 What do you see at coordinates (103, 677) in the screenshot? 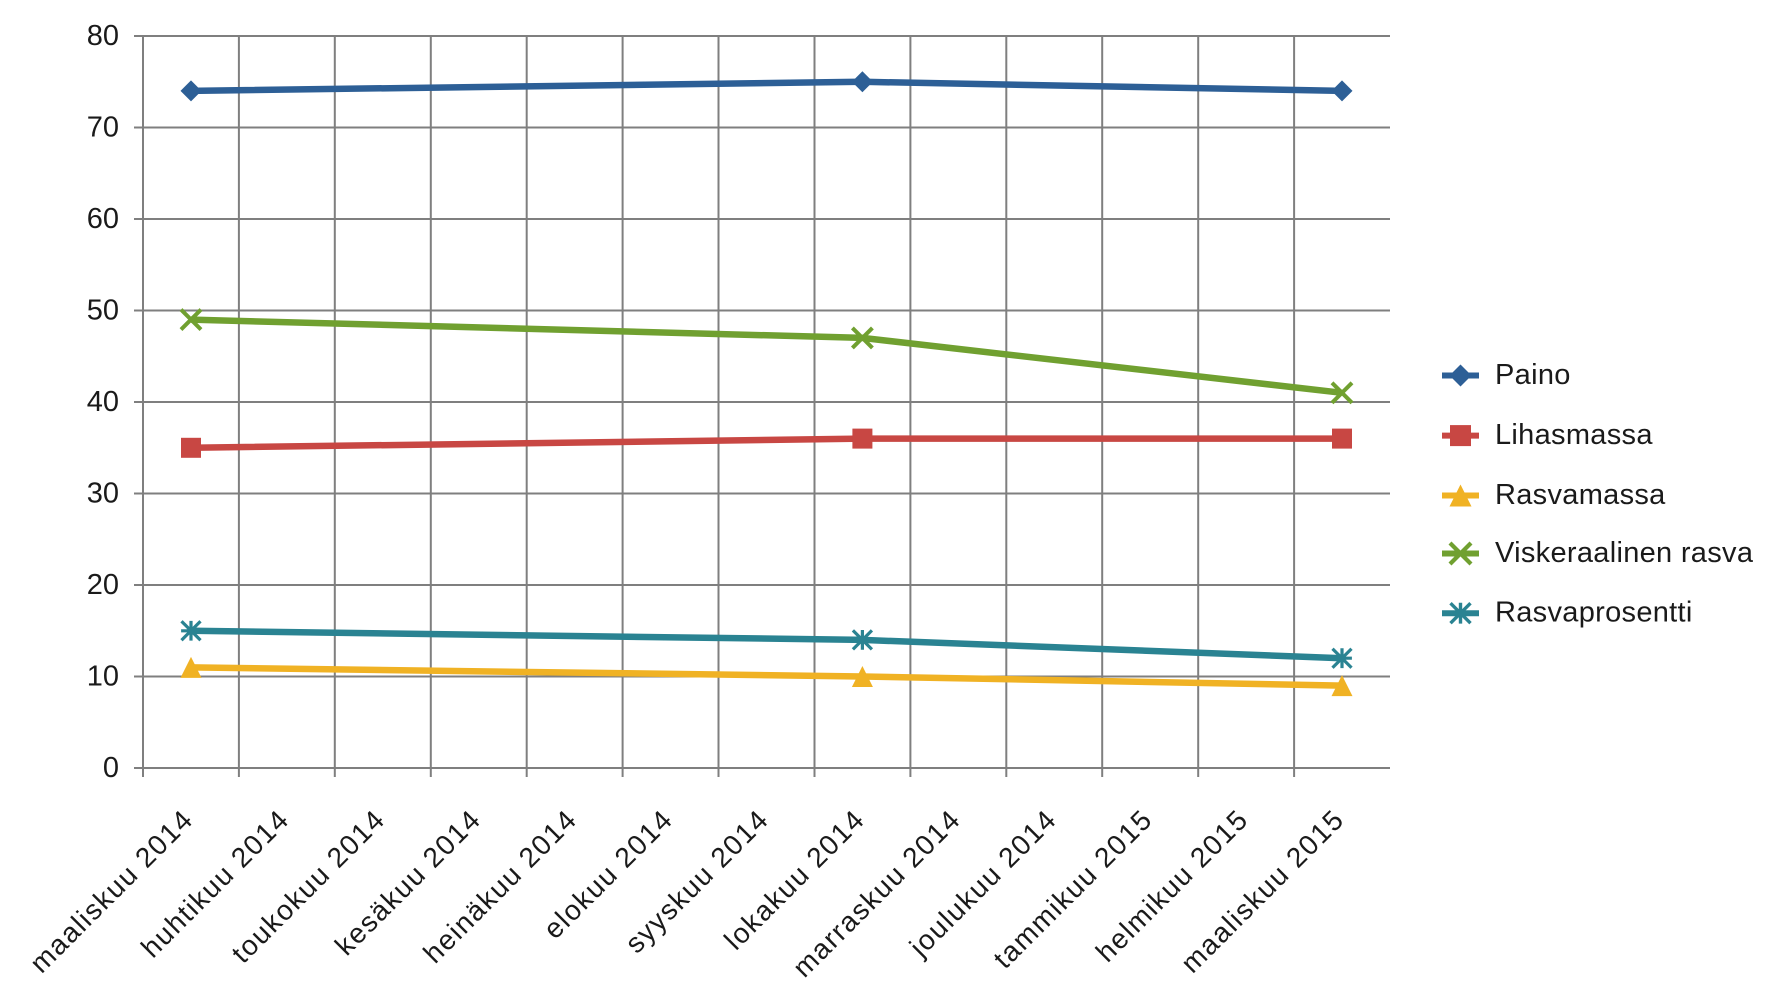
I see `svg-text: 10` at bounding box center [103, 677].